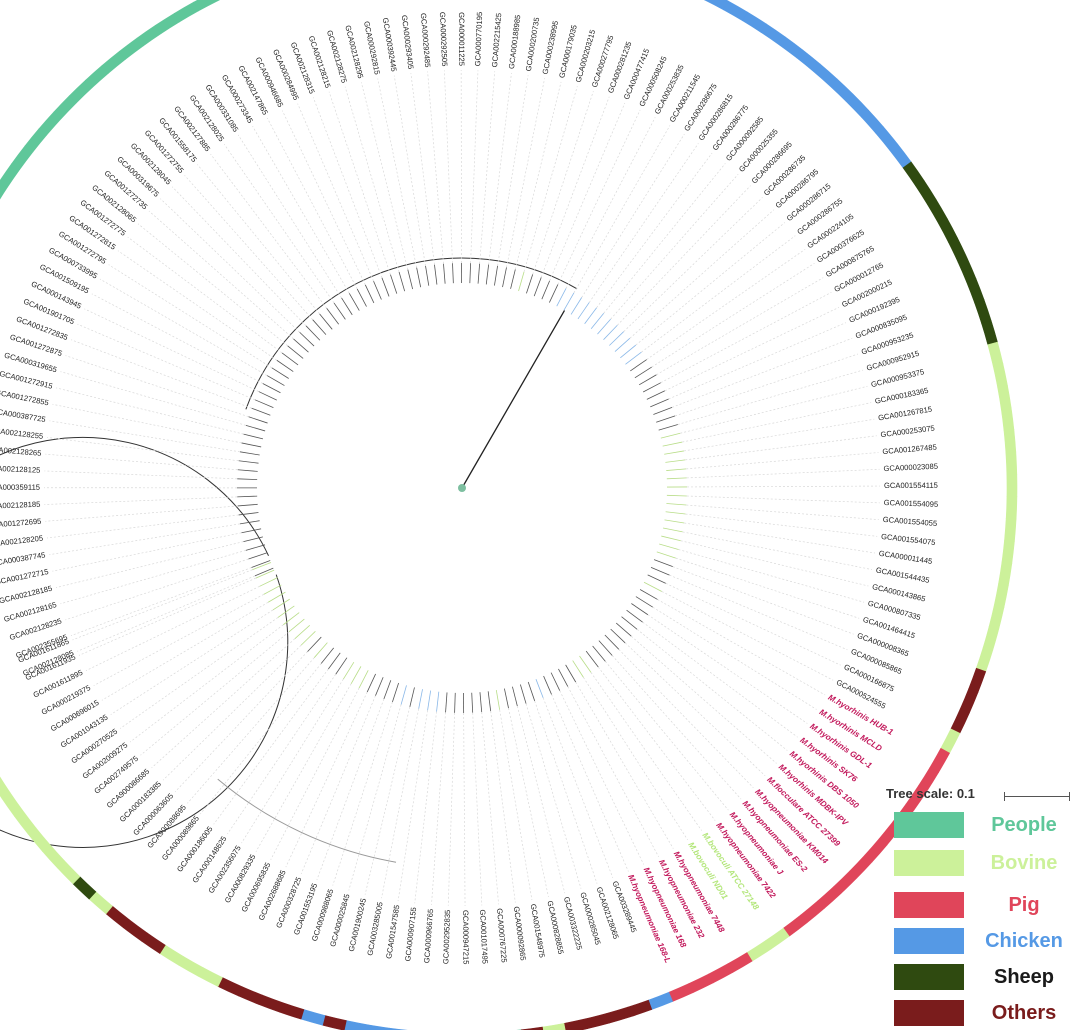 The width and height of the screenshot is (1084, 1030). What do you see at coordinates (929, 1013) in the screenshot?
I see `legend-swatch-others` at bounding box center [929, 1013].